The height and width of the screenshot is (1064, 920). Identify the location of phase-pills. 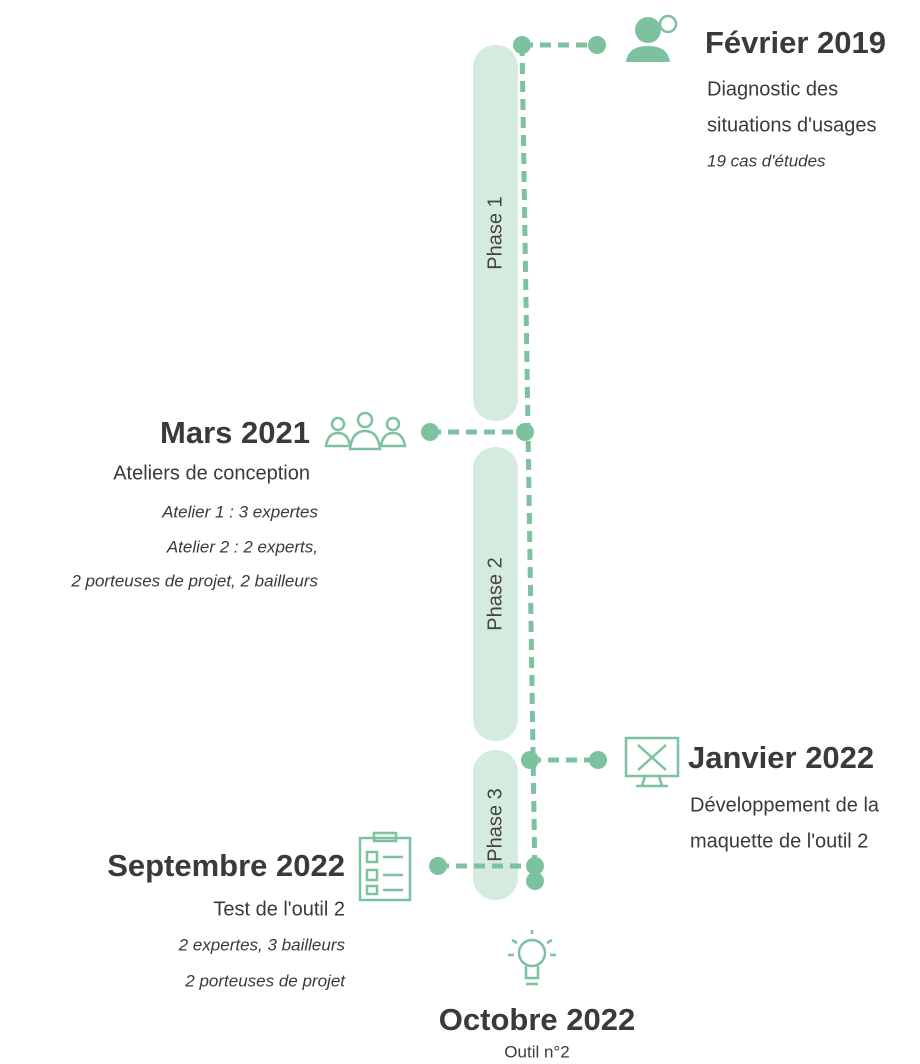
(495, 472).